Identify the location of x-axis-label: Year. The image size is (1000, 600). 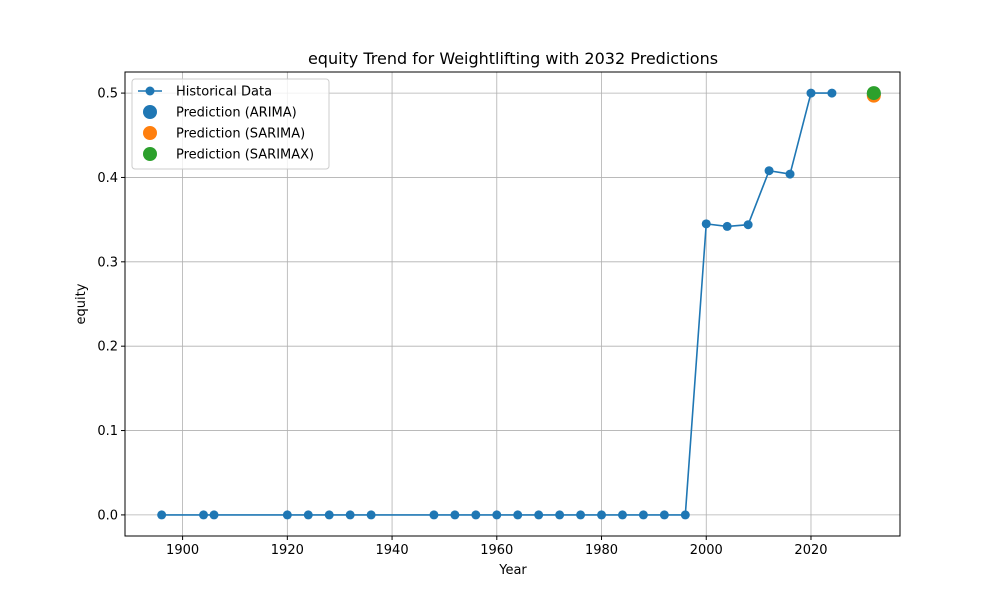
(512, 570).